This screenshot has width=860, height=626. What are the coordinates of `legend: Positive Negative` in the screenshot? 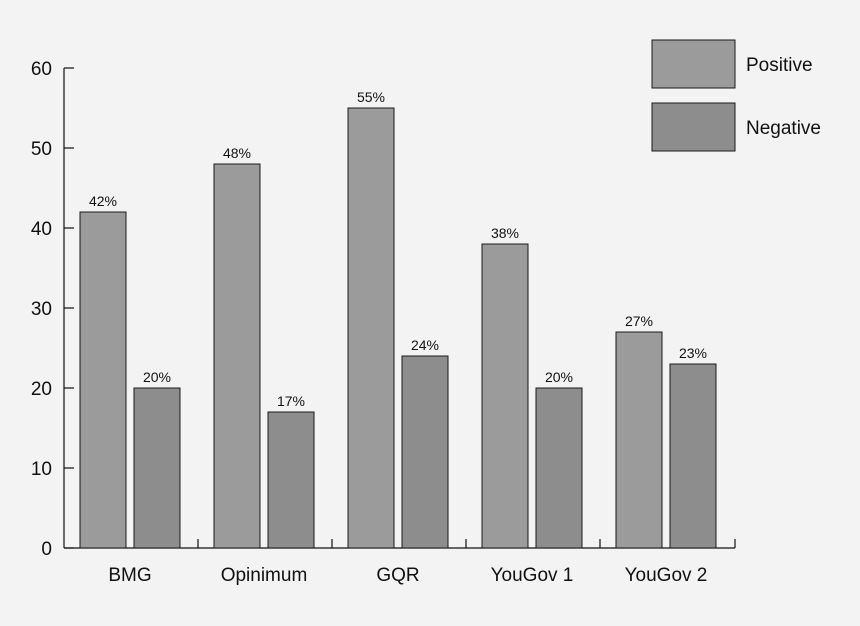 It's located at (736, 95).